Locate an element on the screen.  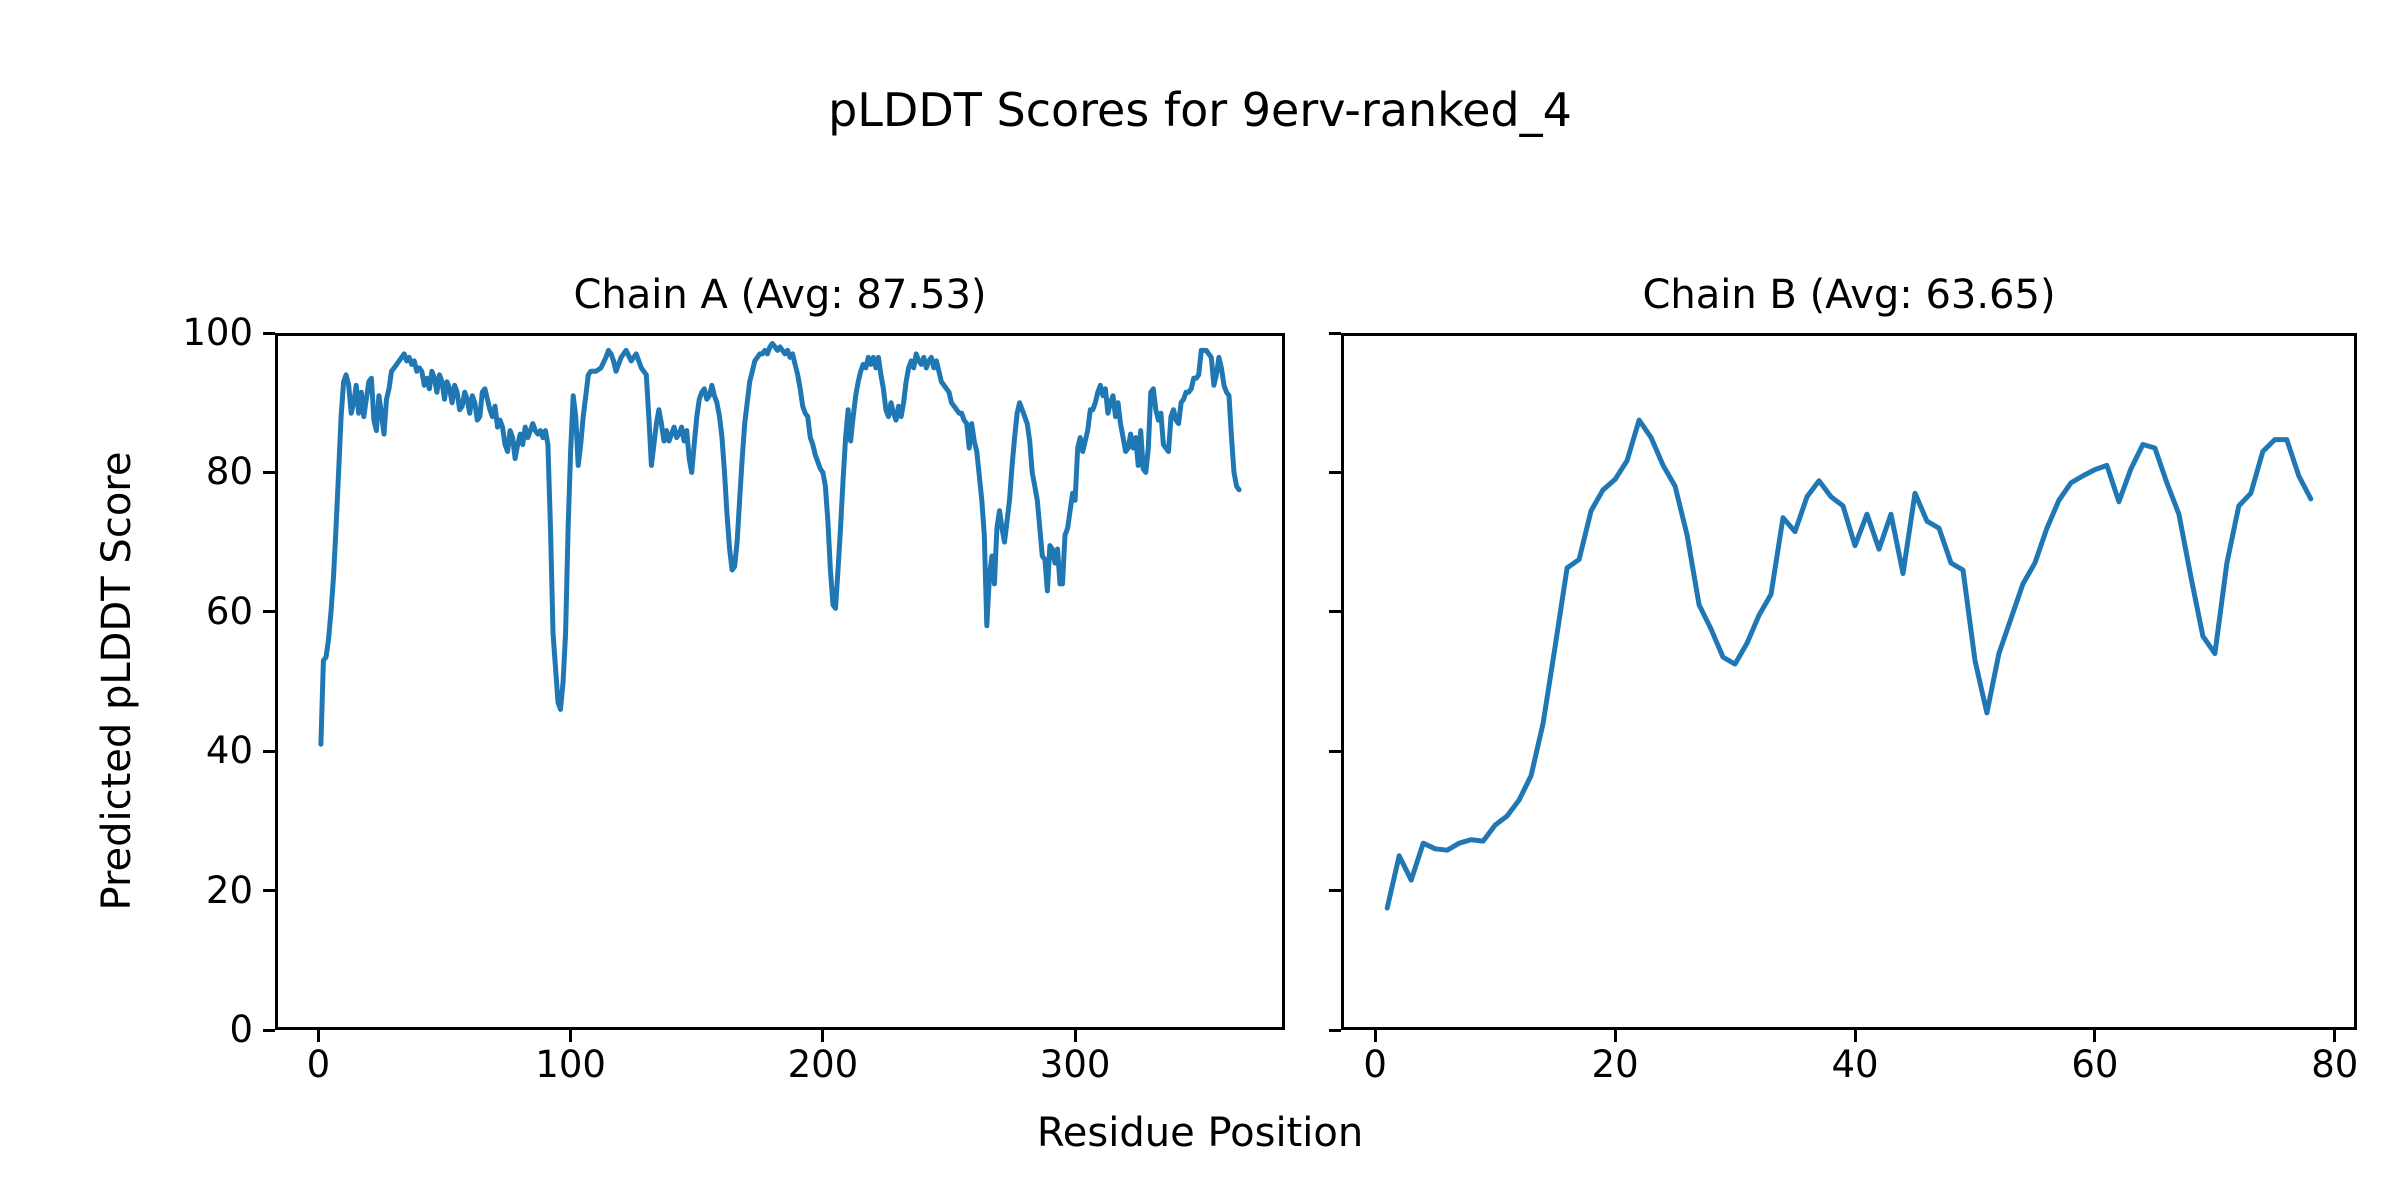
chain-b-x-tick-label: 0 is located at coordinates (1375, 1064).